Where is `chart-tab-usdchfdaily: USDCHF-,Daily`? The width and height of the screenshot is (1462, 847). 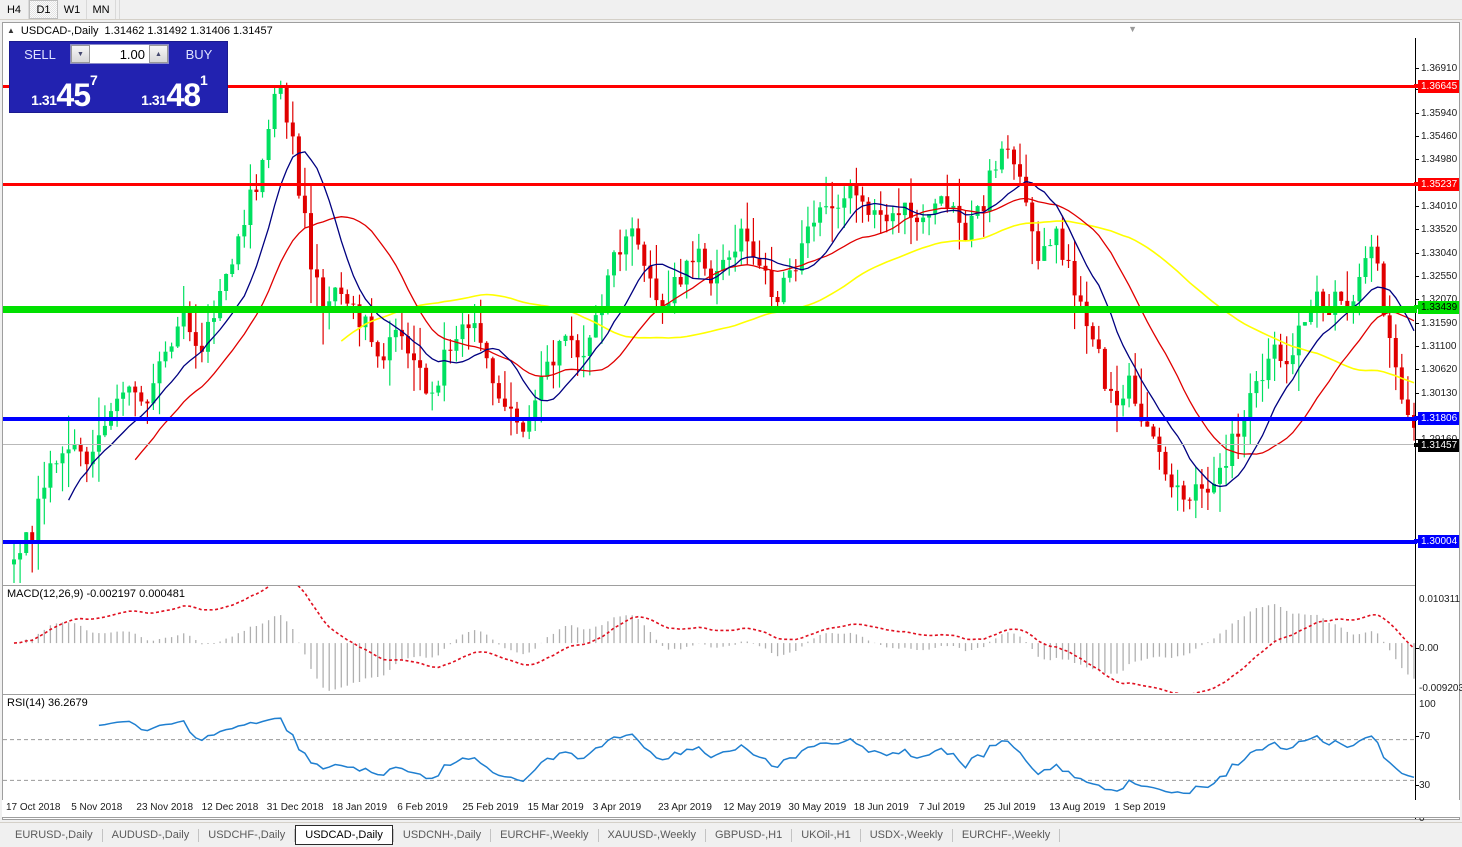
chart-tab-usdchfdaily: USDCHF-,Daily is located at coordinates (247, 835).